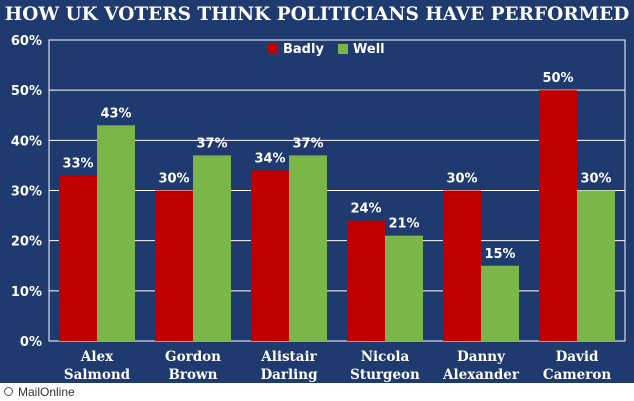 This screenshot has width=634, height=401. I want to click on x-category-label-4-1: Alexander, so click(481, 375).